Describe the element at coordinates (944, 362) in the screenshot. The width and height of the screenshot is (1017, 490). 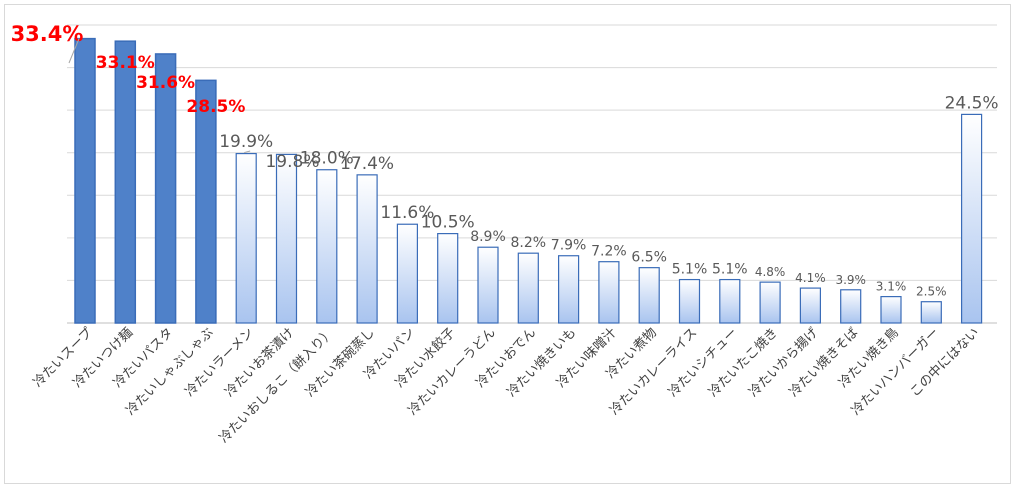
I see `category-label: この中にはない` at that location.